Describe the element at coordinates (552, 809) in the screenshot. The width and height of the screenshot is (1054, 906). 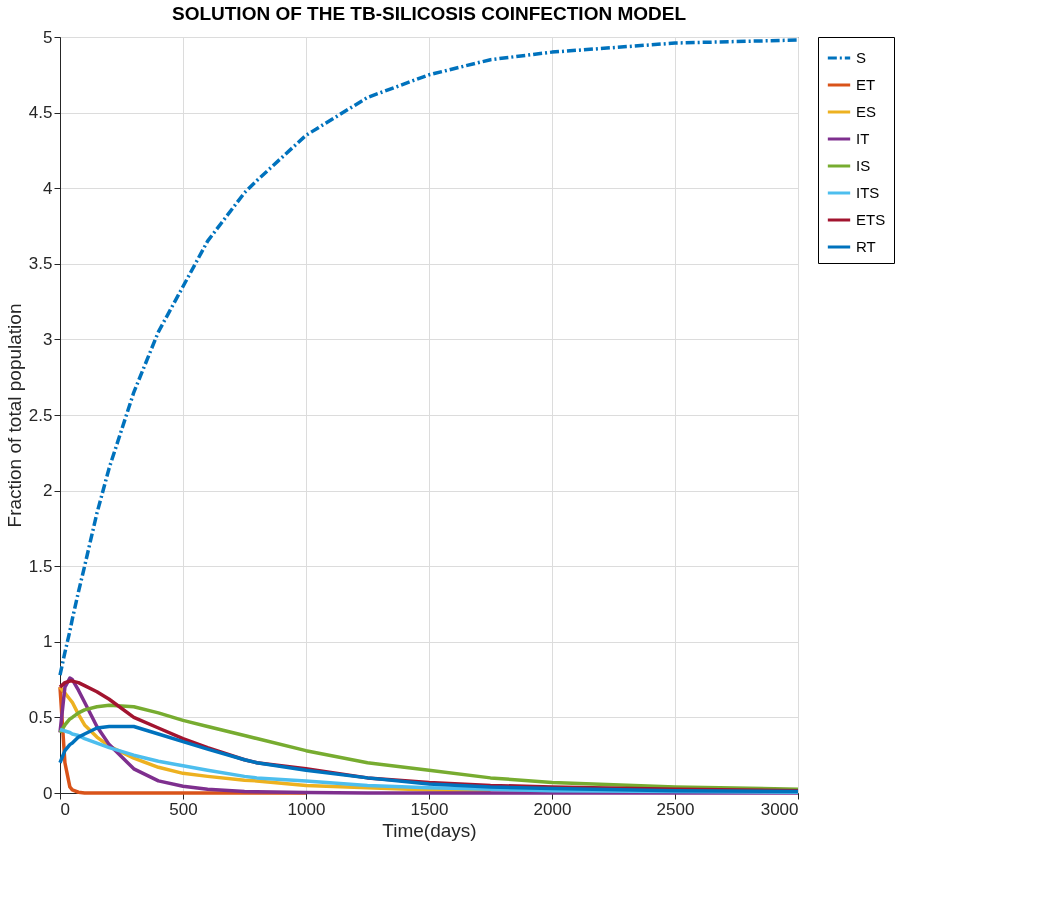
I see `x-tick-label: 2000` at that location.